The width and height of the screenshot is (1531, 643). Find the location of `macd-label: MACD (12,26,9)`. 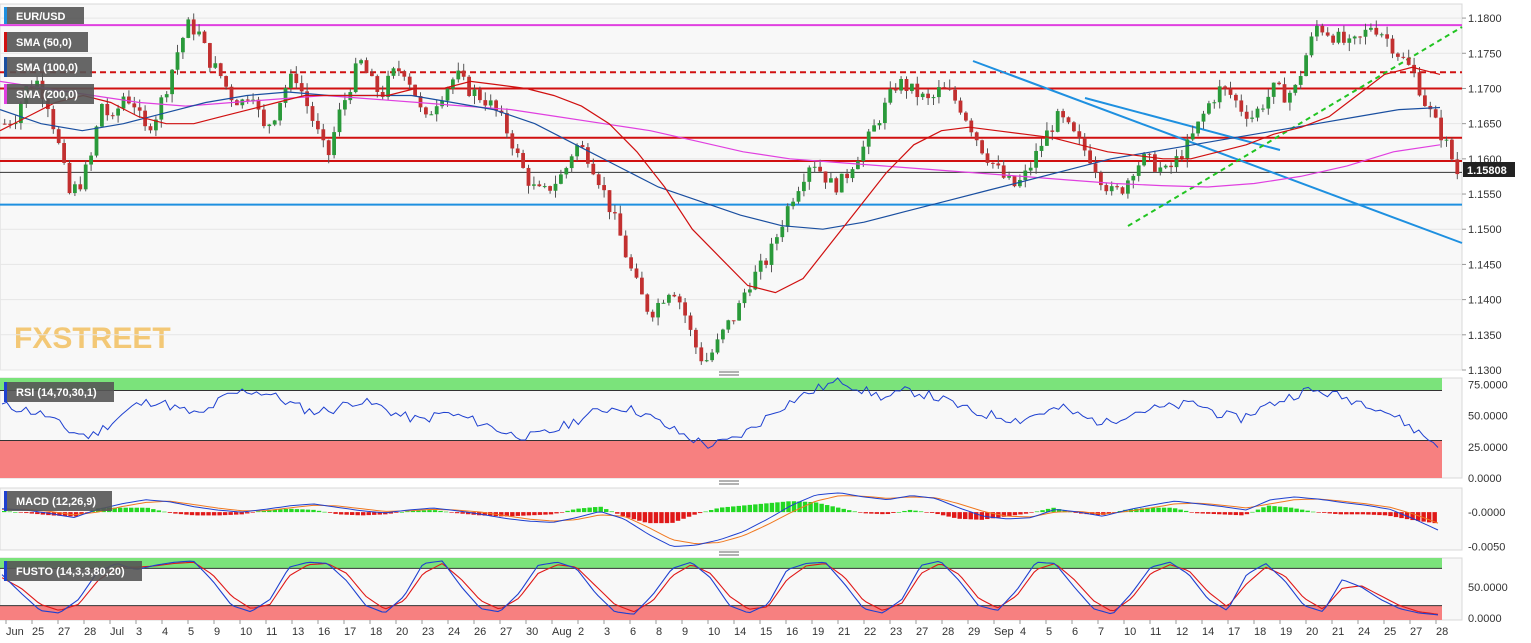

macd-label: MACD (12,26,9) is located at coordinates (56, 502).